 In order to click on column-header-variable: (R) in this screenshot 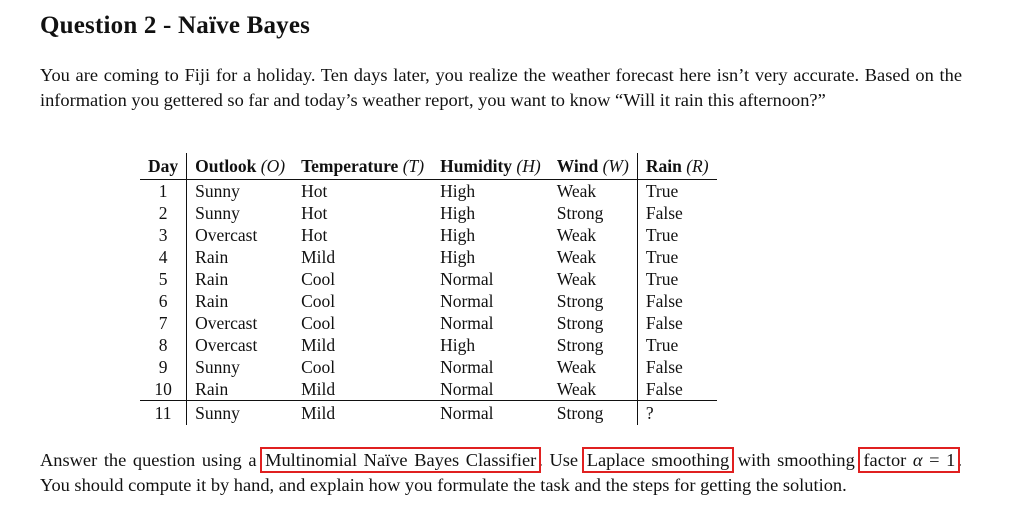, I will do `click(697, 166)`.